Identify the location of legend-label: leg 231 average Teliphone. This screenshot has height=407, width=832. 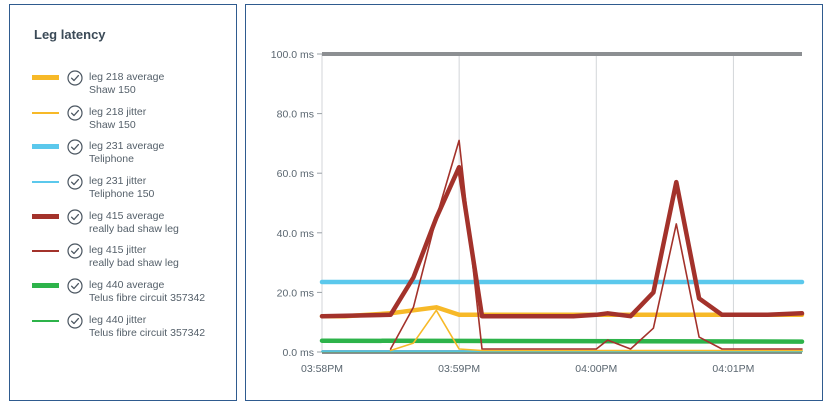
(126, 153).